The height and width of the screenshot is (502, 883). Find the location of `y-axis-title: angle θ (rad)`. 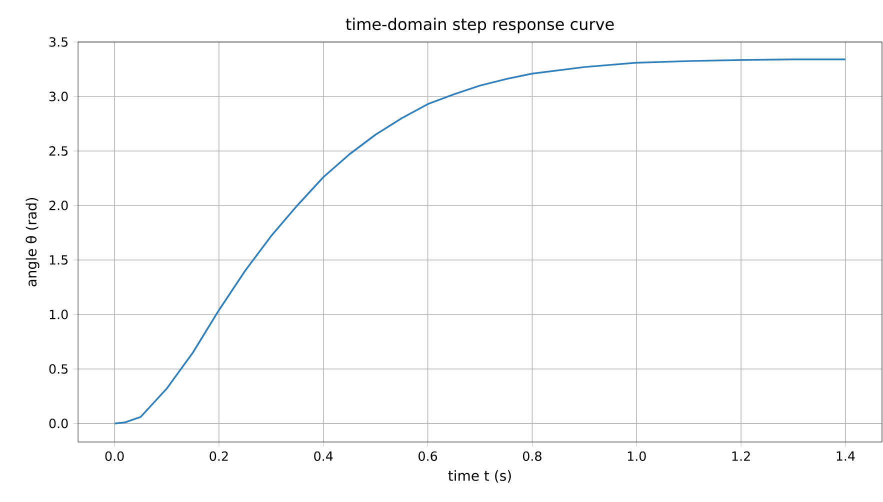

y-axis-title: angle θ (rad) is located at coordinates (33, 242).